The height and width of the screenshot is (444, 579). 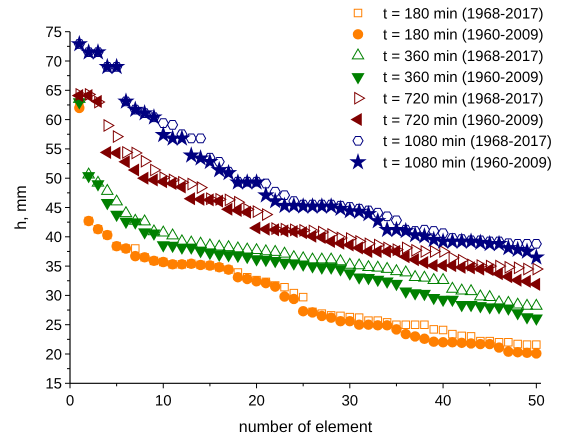 I want to click on y-tick-label: 70, so click(x=53, y=61).